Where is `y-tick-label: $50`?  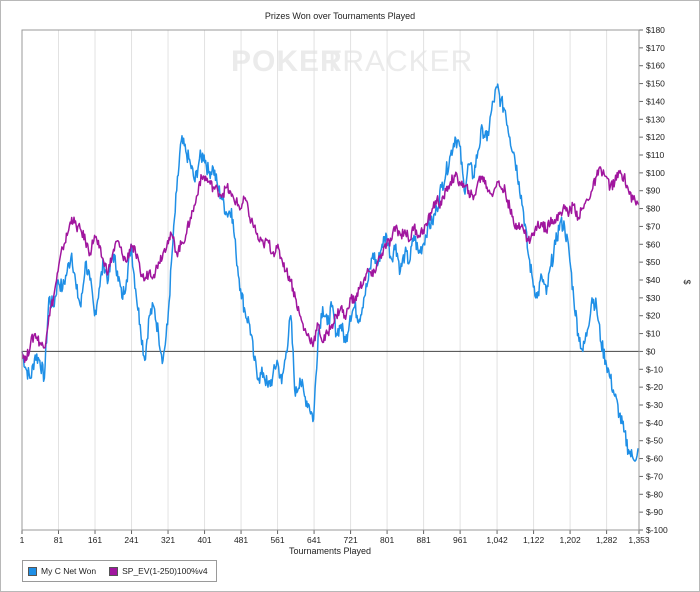 y-tick-label: $50 is located at coordinates (653, 262).